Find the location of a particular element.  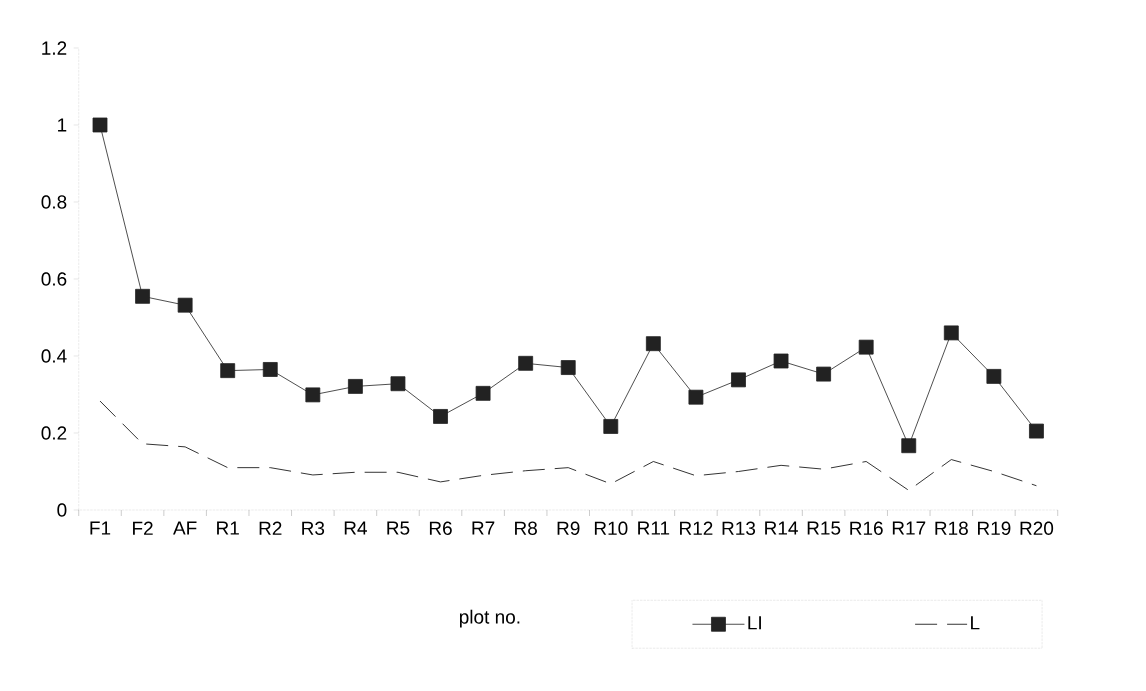

x-tick-label: R3 is located at coordinates (313, 528).